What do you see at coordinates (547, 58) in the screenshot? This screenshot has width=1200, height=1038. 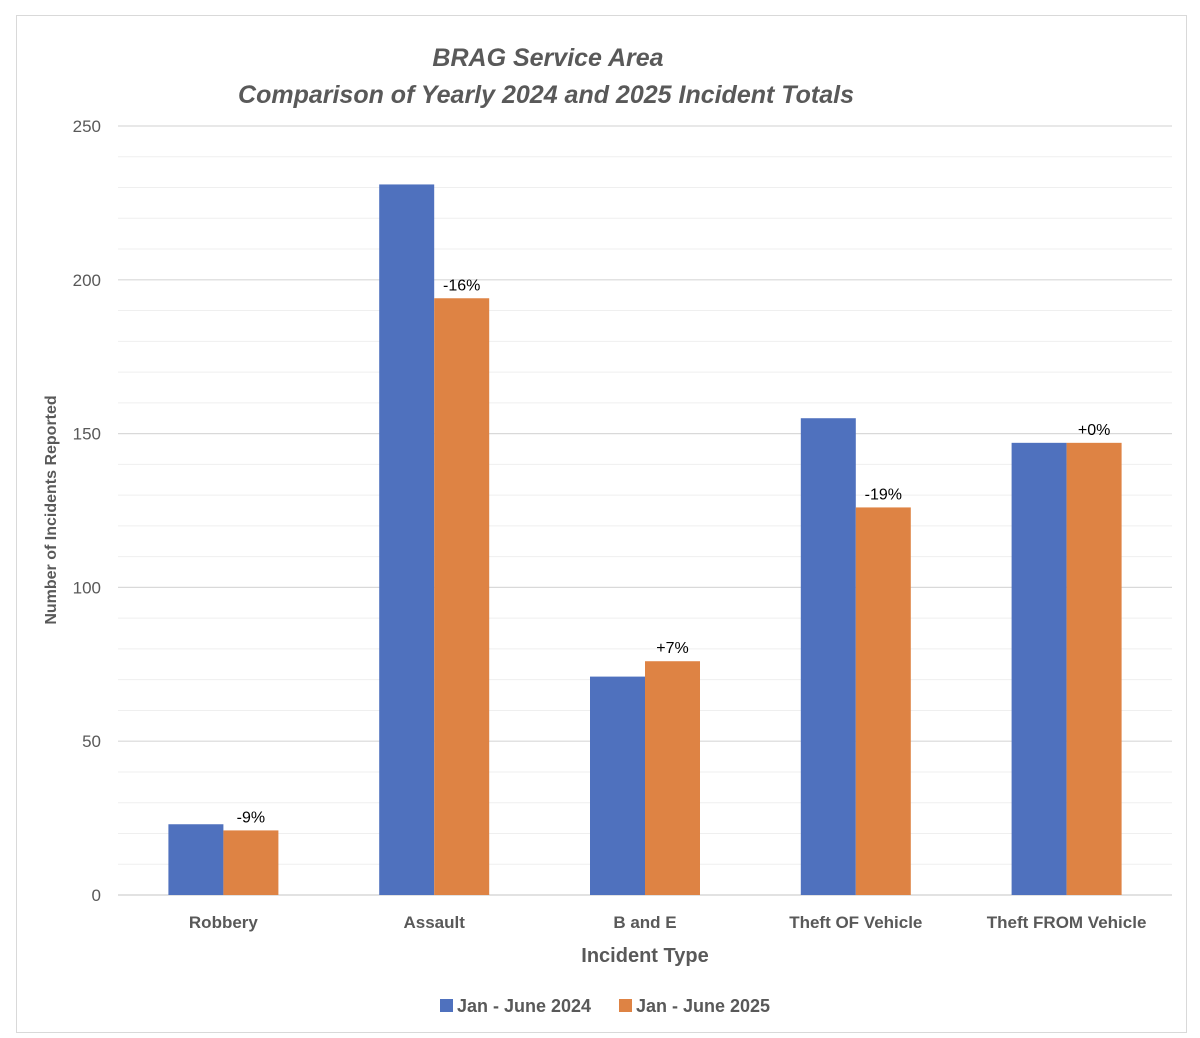 I see `chart-title-line-1: BRAG Service Area` at bounding box center [547, 58].